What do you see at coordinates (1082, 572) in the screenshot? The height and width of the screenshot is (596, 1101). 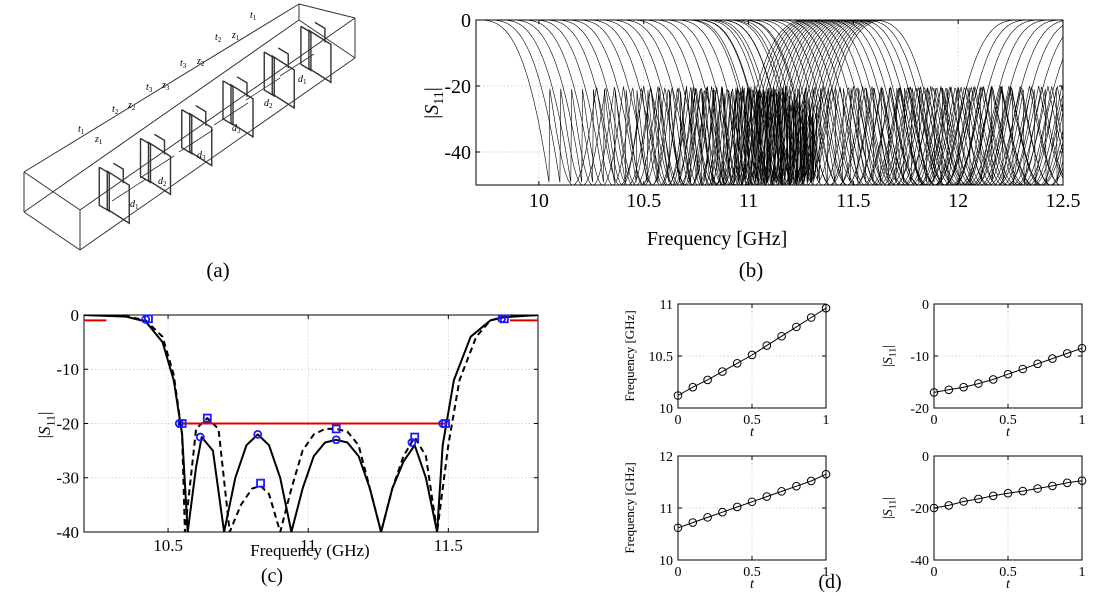 I see `x-tick-label: 1` at bounding box center [1082, 572].